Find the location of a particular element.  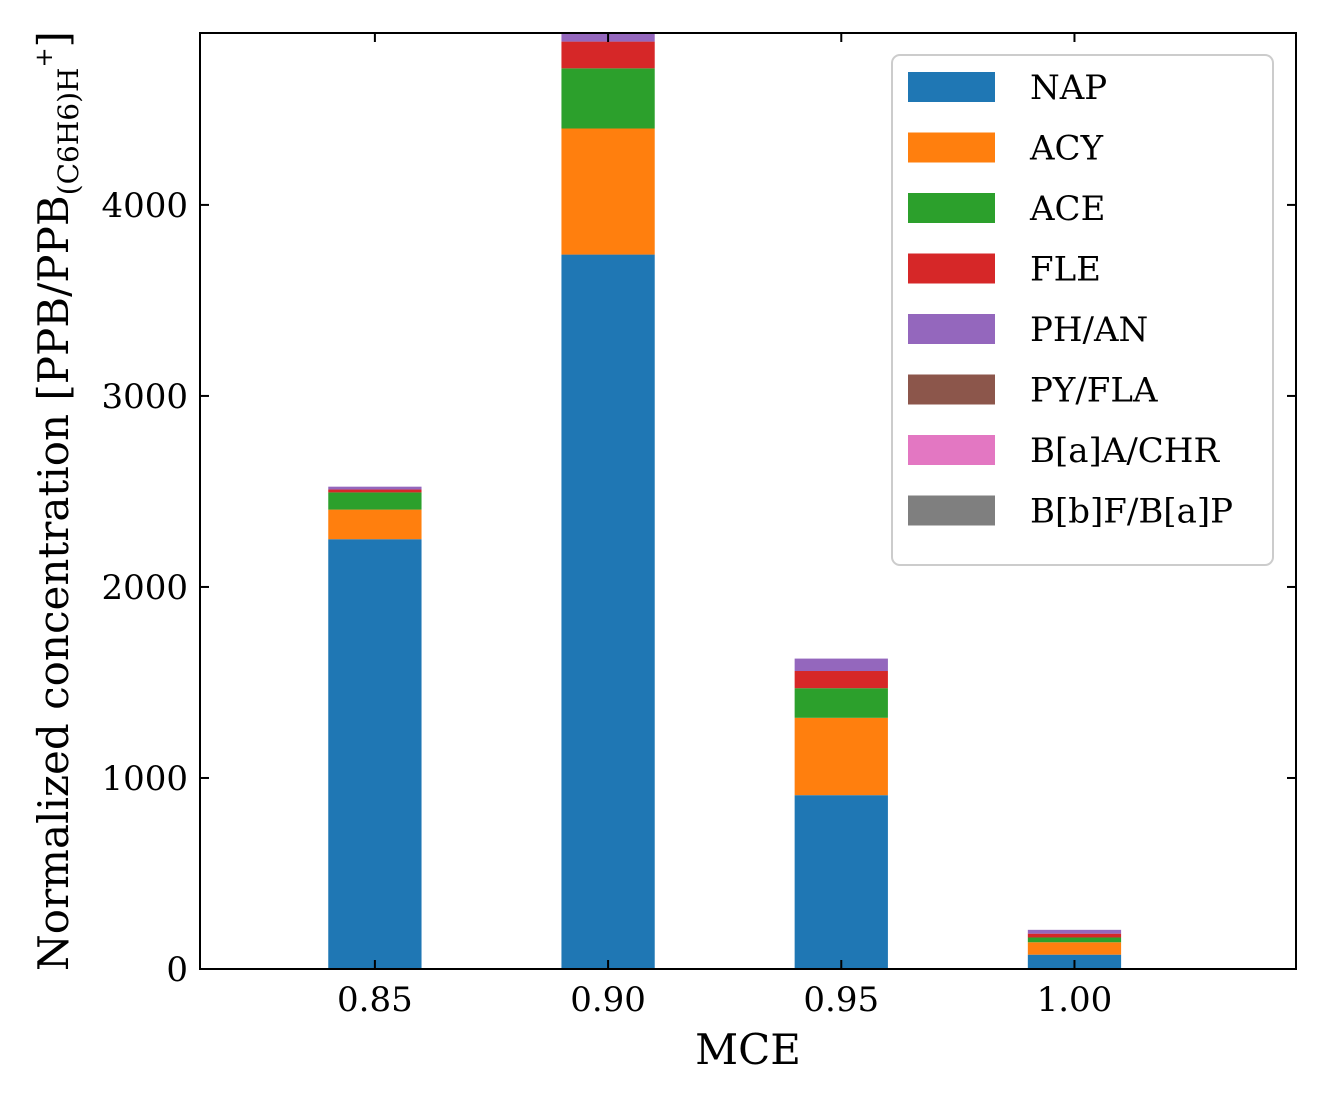

y-tick-label: 1000 is located at coordinates (144, 779).